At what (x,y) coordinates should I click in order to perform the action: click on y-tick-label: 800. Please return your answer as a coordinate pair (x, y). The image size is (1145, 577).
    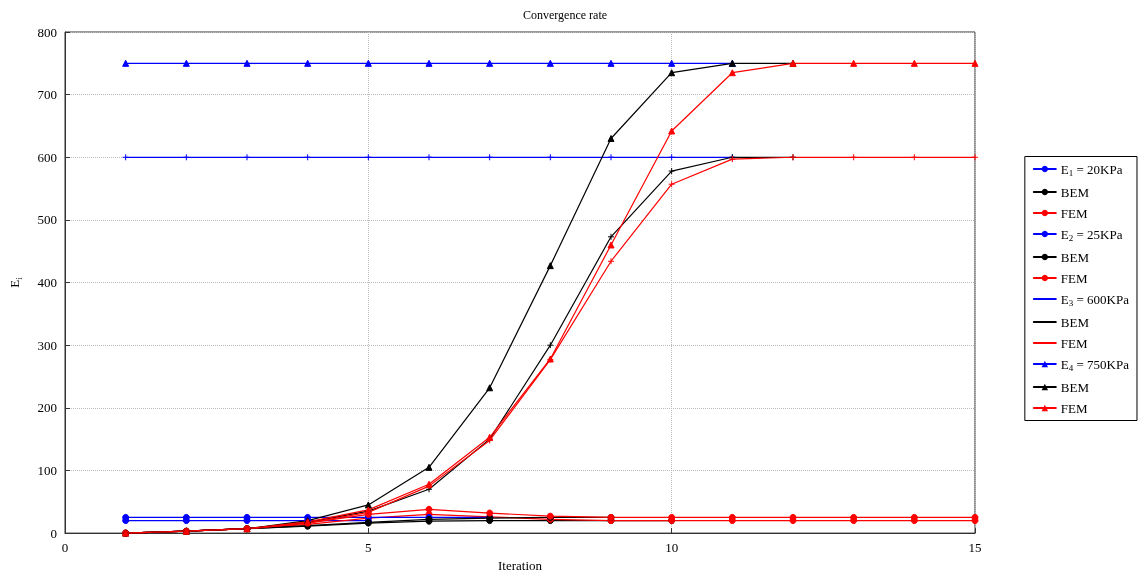
    Looking at the image, I should click on (47, 32).